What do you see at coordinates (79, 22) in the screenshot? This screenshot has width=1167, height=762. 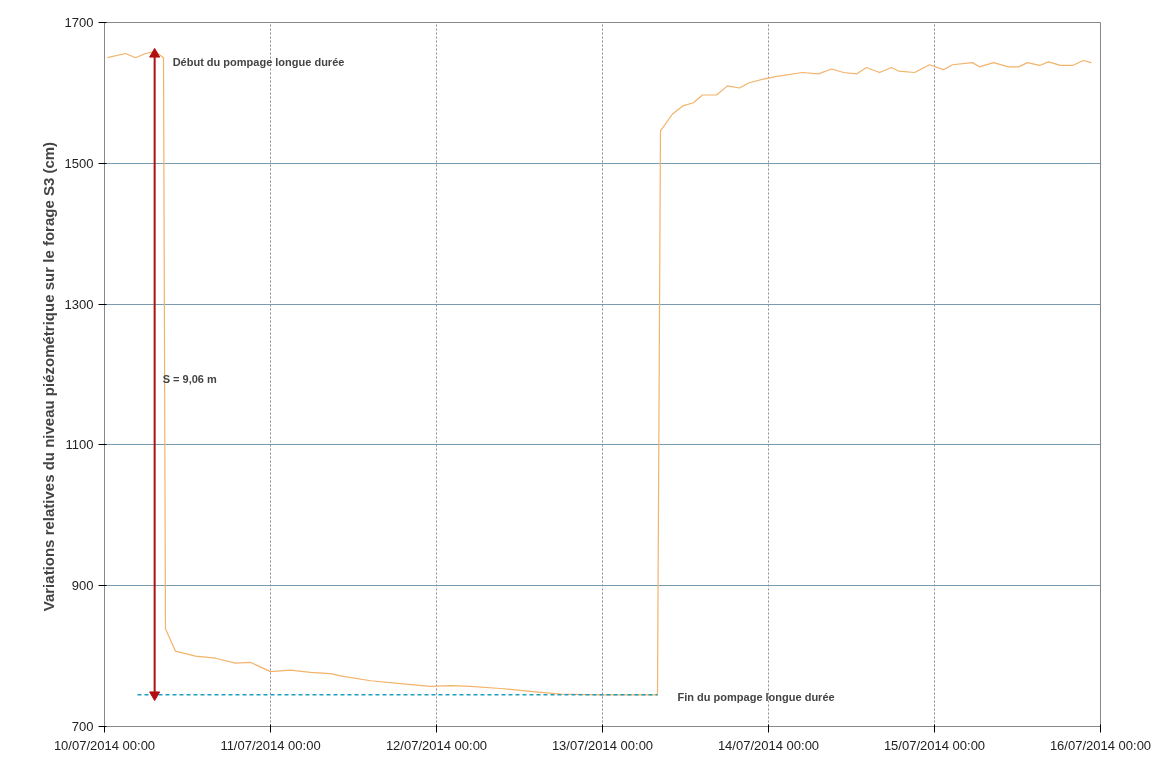 I see `y-tick-label: 1700` at bounding box center [79, 22].